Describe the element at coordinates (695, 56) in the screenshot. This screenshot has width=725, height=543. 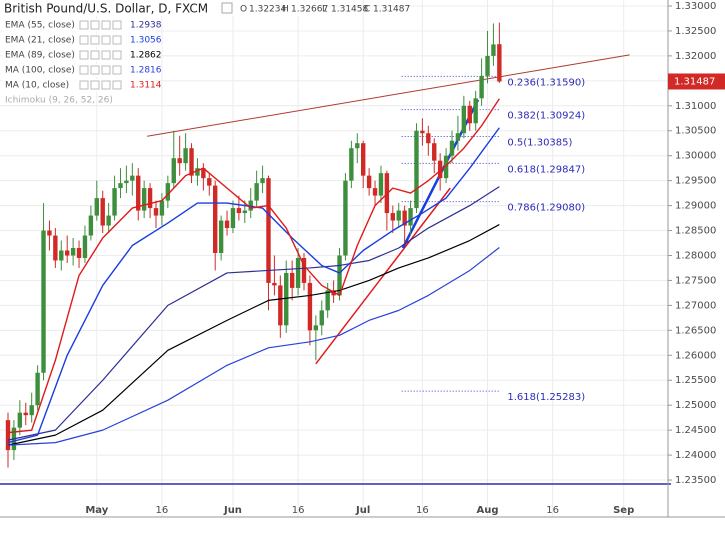
I see `y-tick-label: 1.32000` at that location.